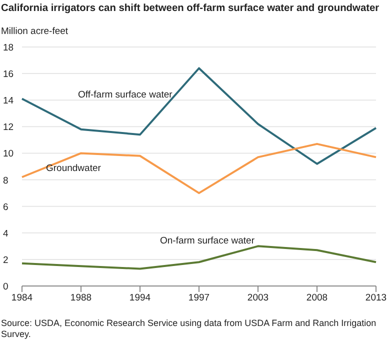  I want to click on y-tick-label: 18, so click(8, 48).